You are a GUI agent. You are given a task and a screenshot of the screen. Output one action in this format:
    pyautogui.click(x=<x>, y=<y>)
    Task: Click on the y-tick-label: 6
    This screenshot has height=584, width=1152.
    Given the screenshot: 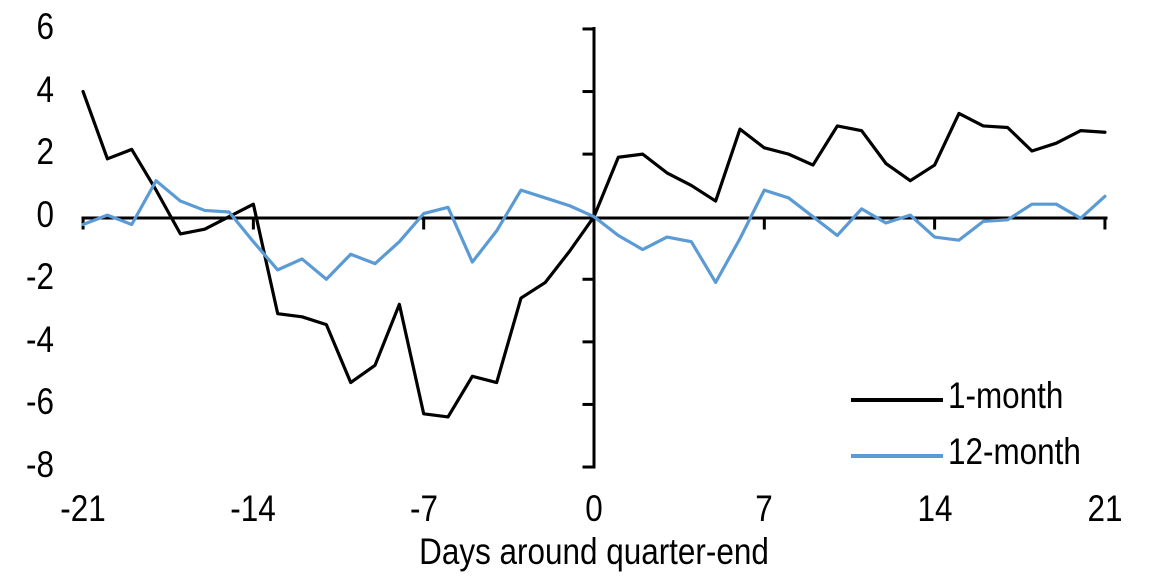 What is the action you would take?
    pyautogui.click(x=45, y=26)
    